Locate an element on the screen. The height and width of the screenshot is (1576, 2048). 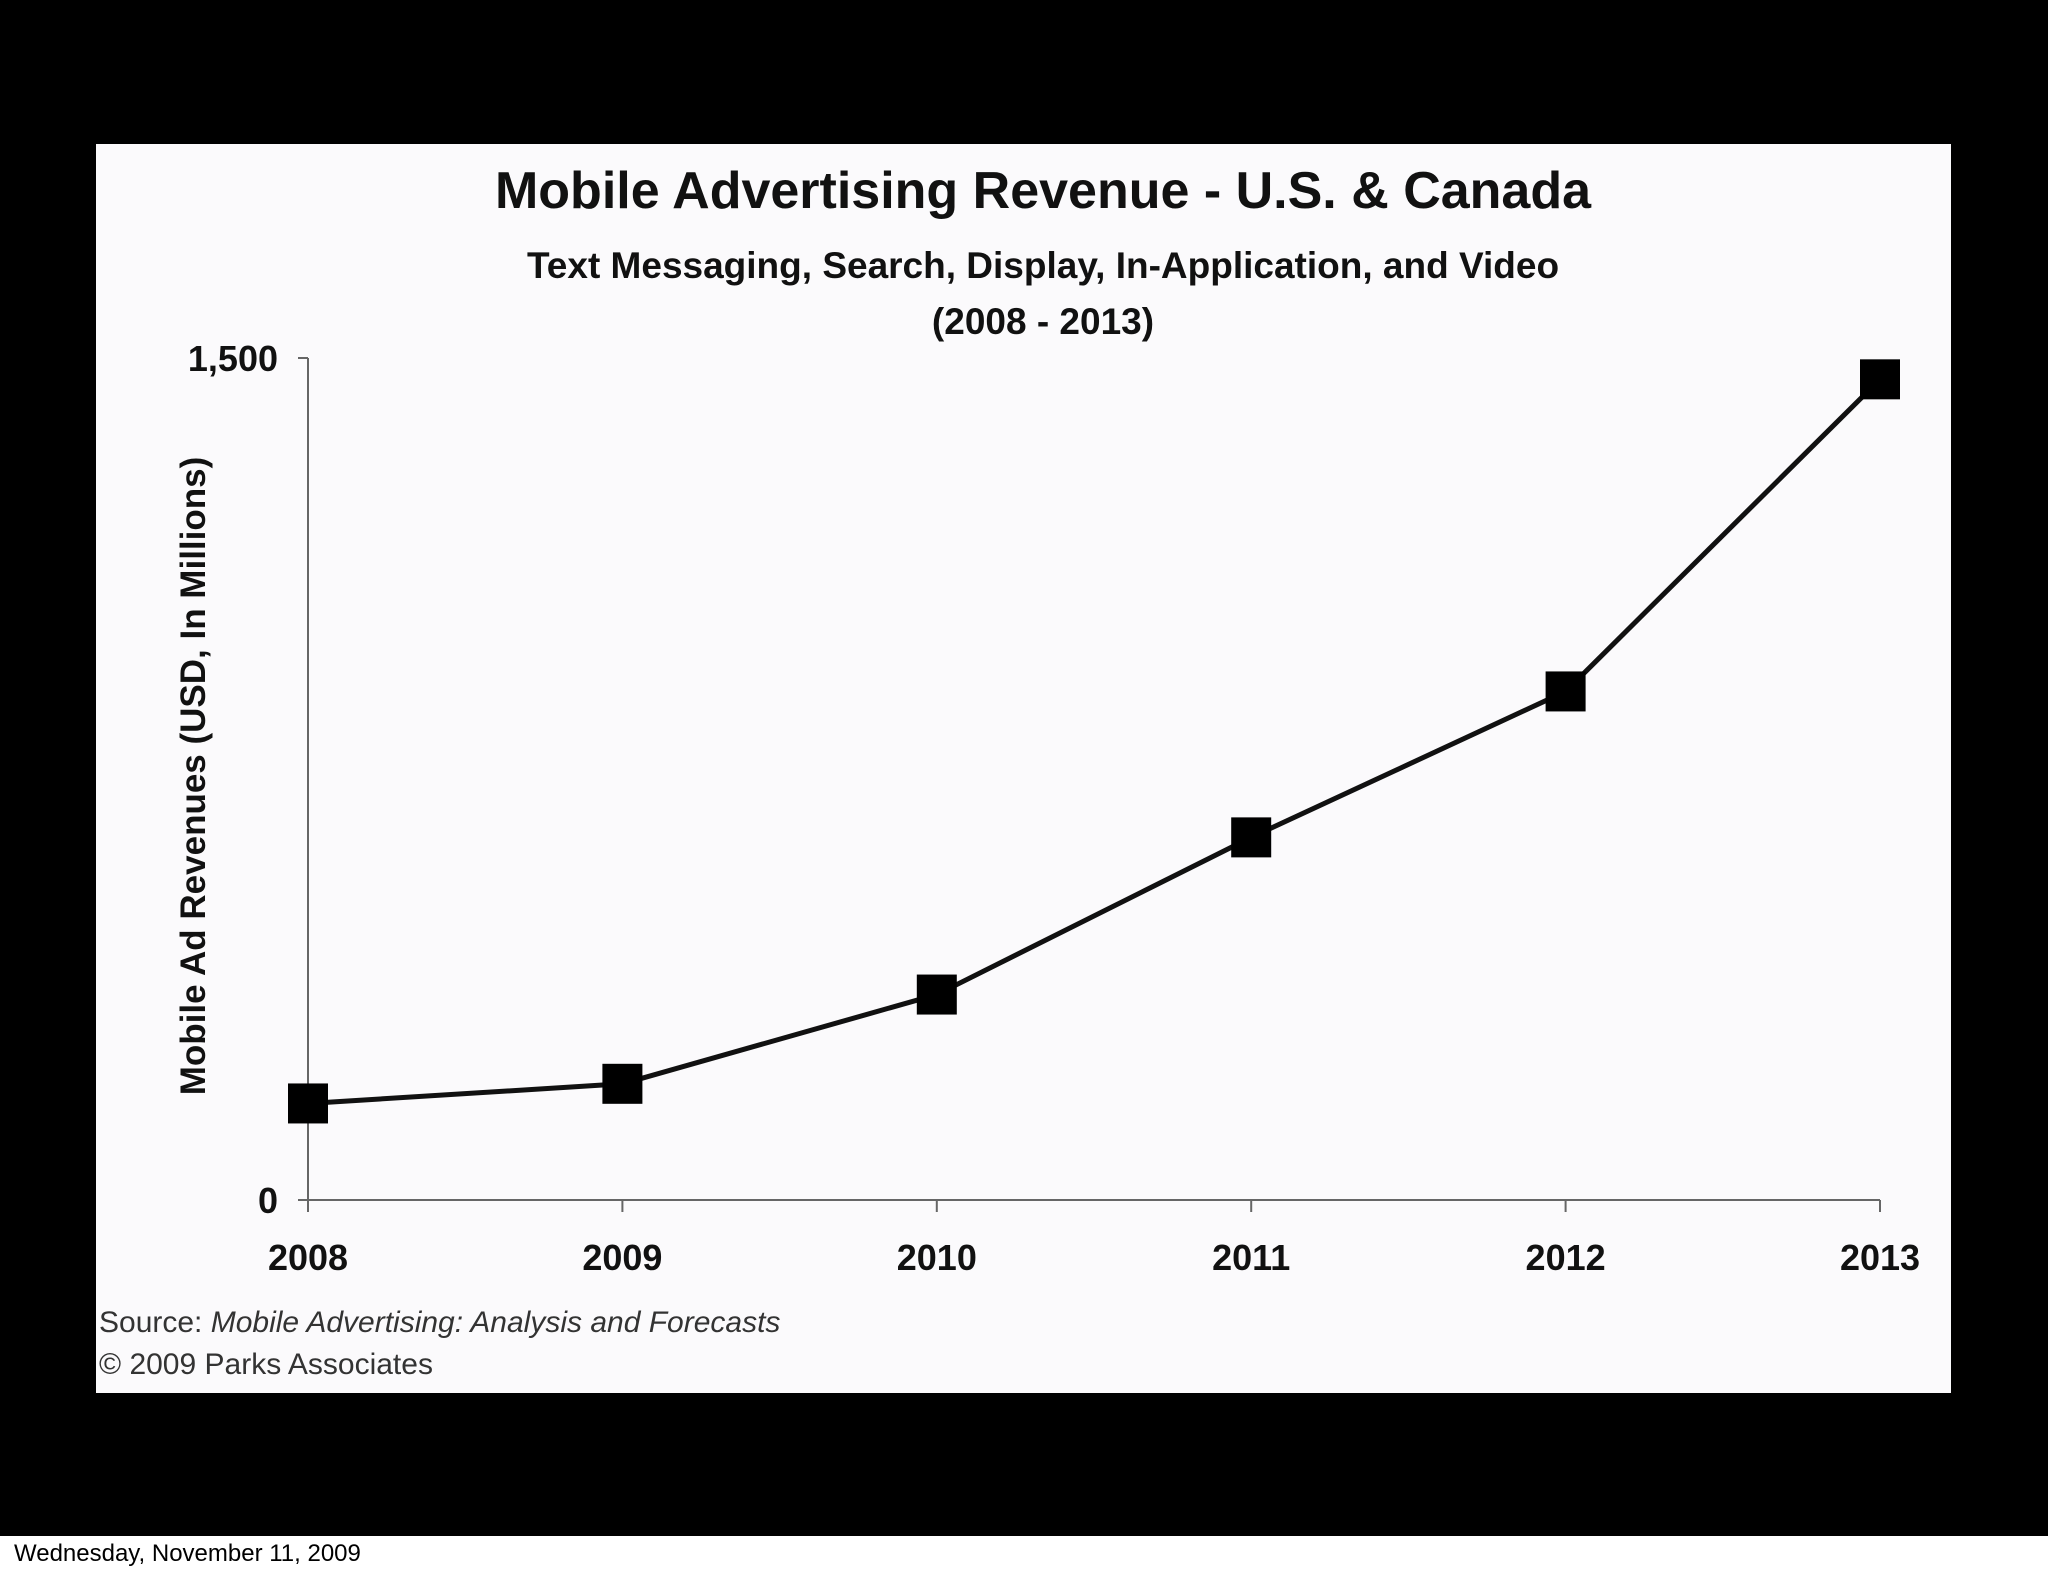
y-tick-label: 1,500 is located at coordinates (233, 358).